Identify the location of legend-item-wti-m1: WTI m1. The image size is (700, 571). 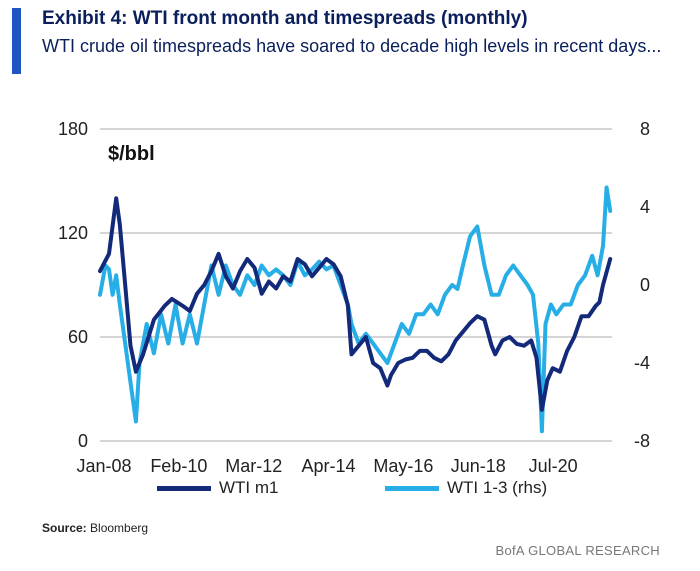
(218, 488).